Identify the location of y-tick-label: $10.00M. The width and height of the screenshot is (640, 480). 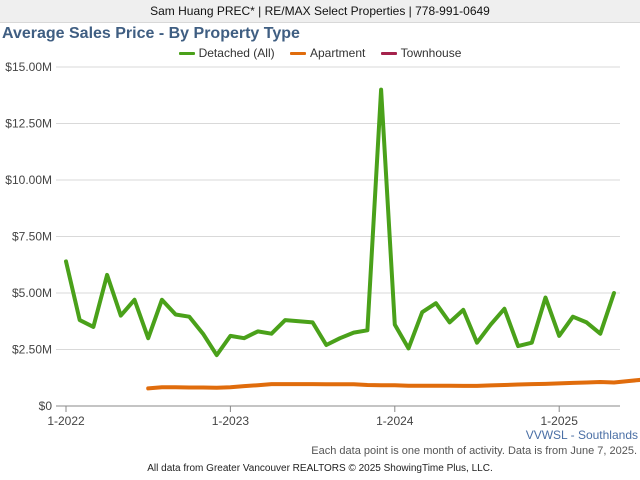
(28, 180).